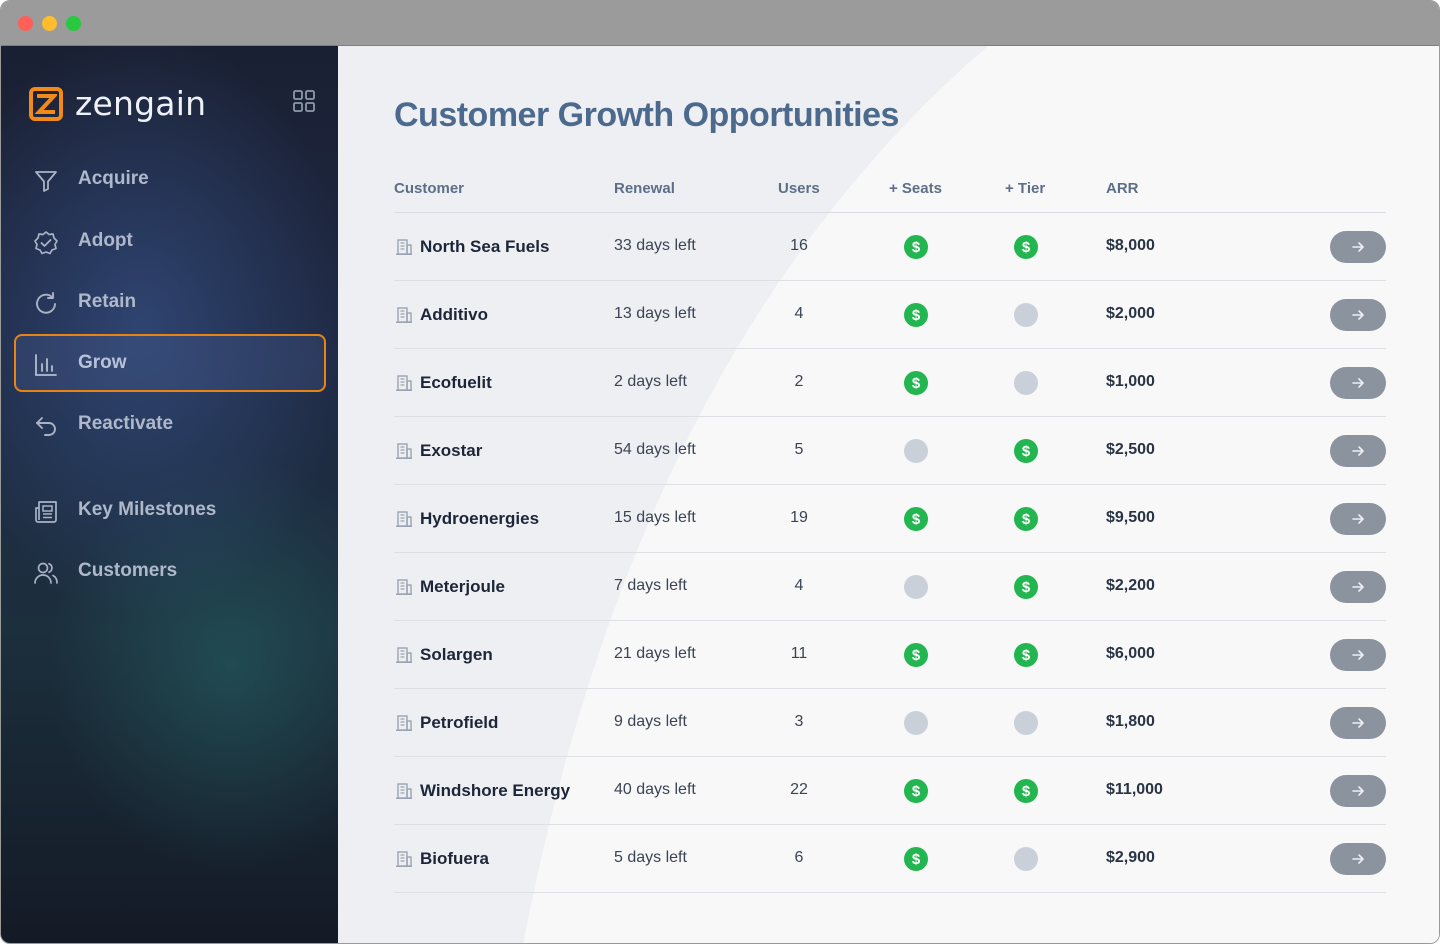 Image resolution: width=1440 pixels, height=944 pixels. I want to click on arr-value: $6,000, so click(1130, 653).